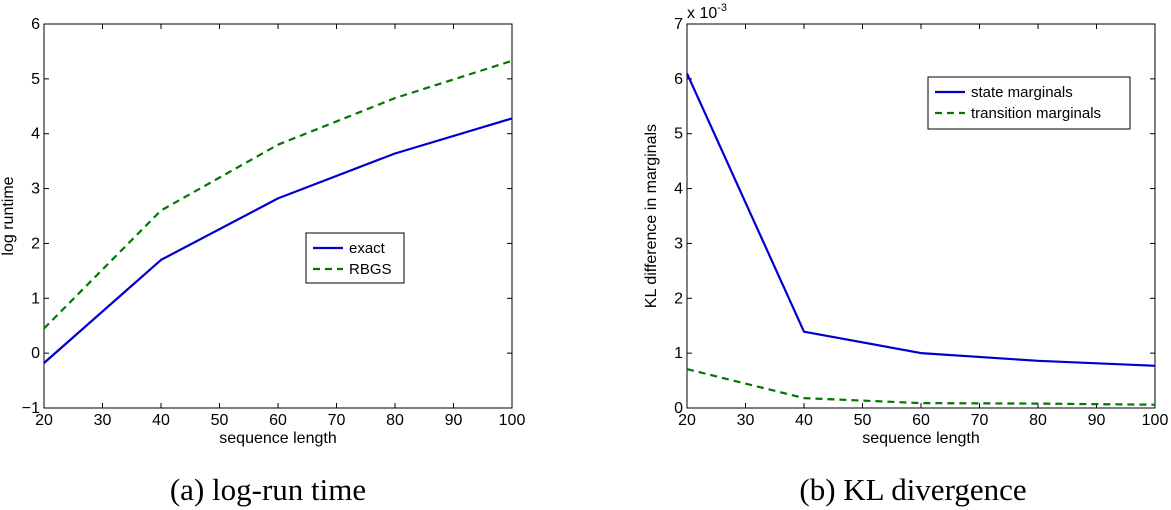  I want to click on y-tick-label: −1, so click(31, 408).